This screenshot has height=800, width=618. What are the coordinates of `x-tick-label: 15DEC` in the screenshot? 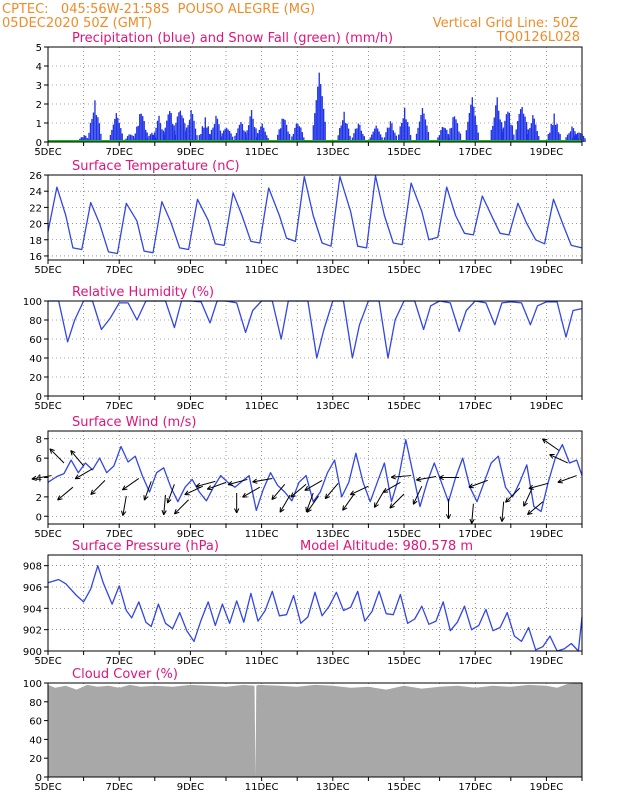 It's located at (404, 661).